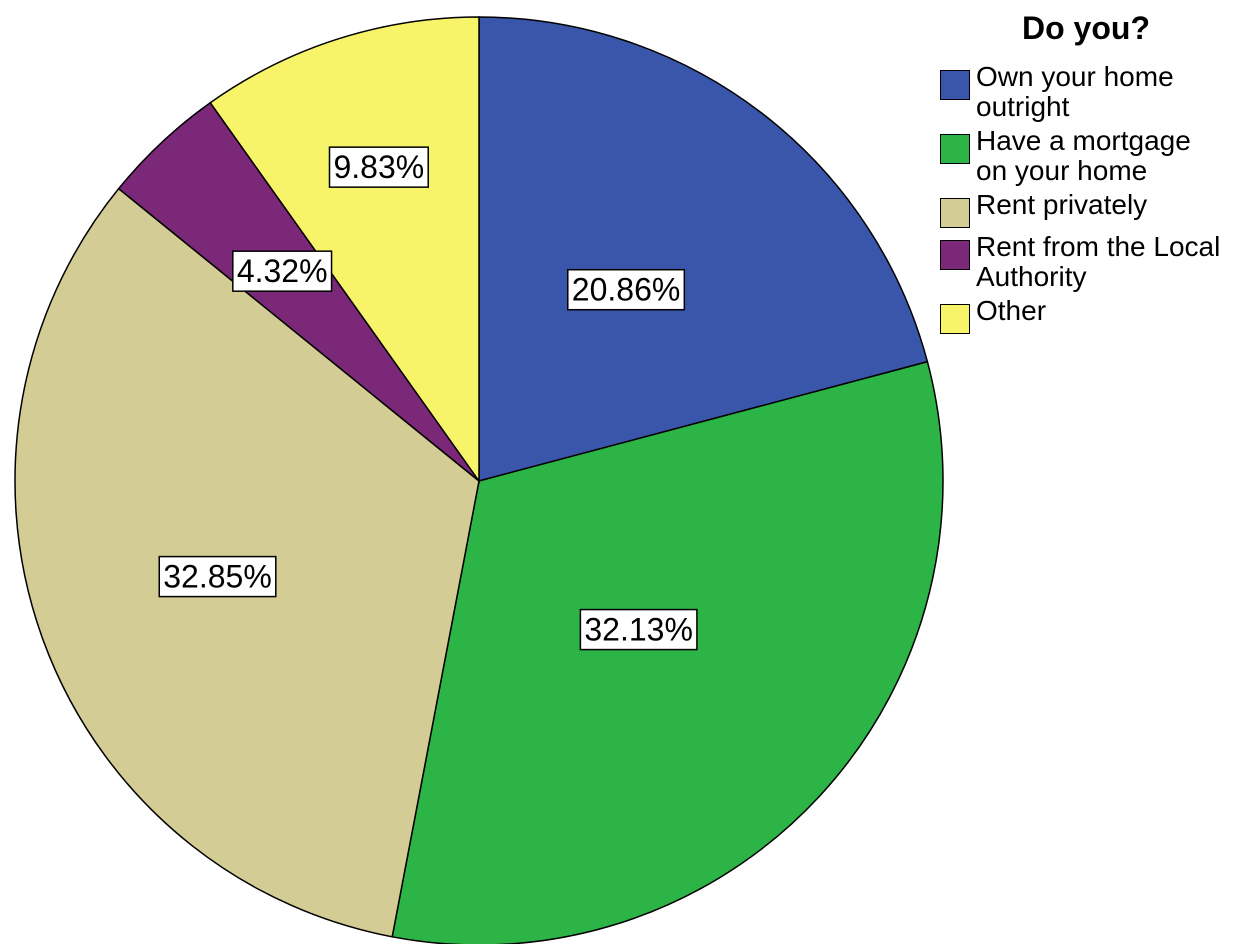  I want to click on legend-label-4: Other, so click(1011, 310).